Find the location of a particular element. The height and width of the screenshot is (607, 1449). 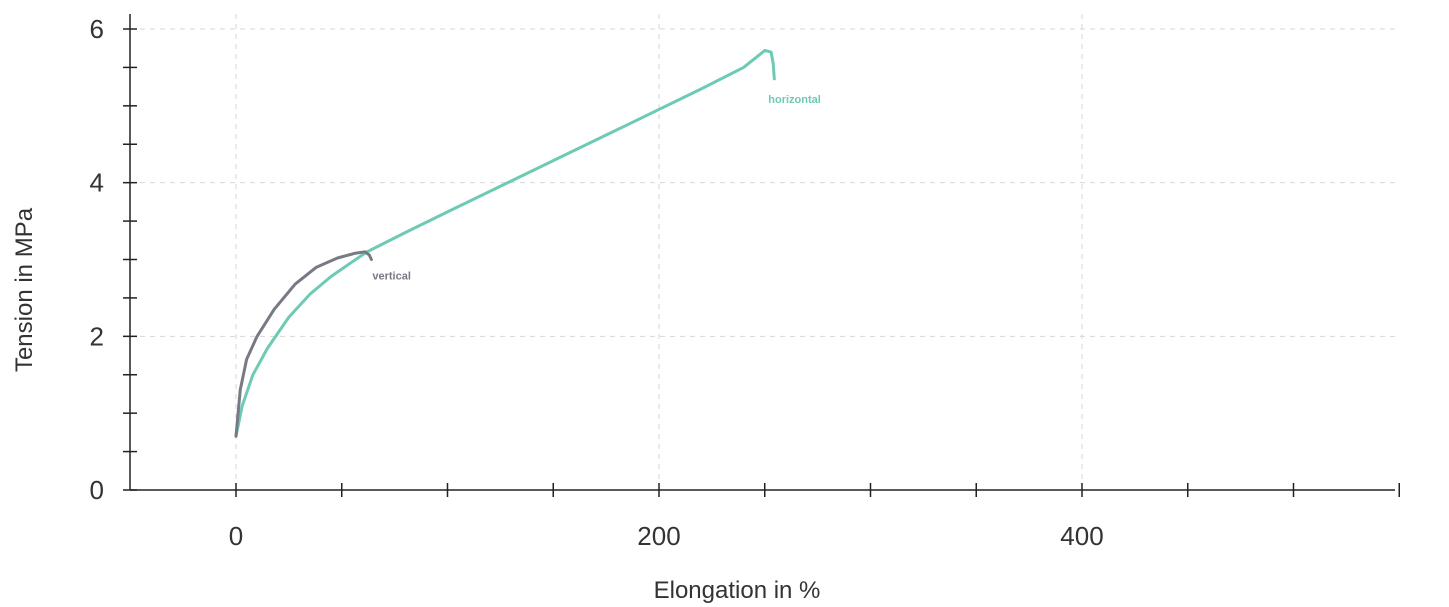

x-tick-label: 200 is located at coordinates (658, 536).